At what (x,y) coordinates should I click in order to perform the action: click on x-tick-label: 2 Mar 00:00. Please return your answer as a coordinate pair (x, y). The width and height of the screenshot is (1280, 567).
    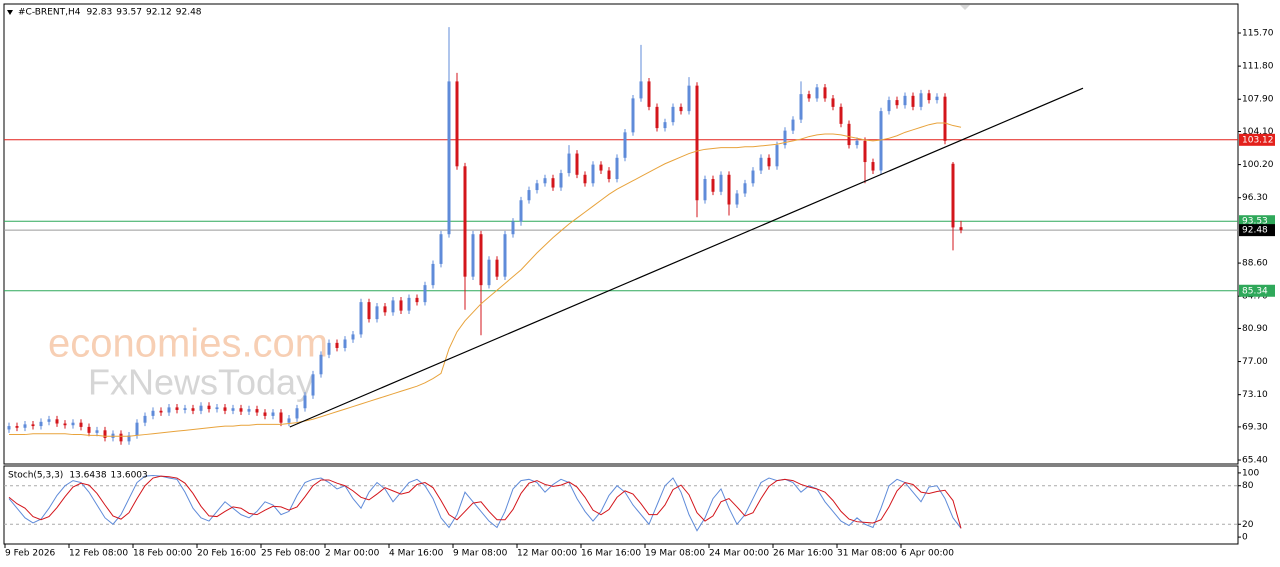
    Looking at the image, I should click on (352, 554).